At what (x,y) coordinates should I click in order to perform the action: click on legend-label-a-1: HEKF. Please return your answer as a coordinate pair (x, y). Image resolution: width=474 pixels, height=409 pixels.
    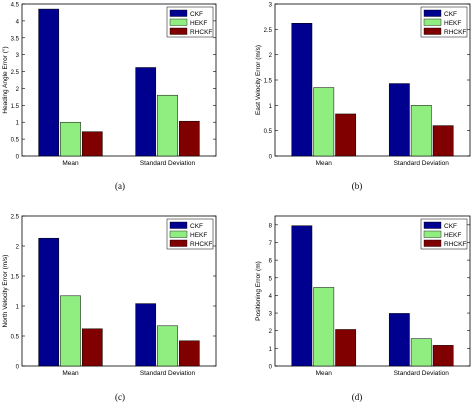
    Looking at the image, I should click on (198, 23).